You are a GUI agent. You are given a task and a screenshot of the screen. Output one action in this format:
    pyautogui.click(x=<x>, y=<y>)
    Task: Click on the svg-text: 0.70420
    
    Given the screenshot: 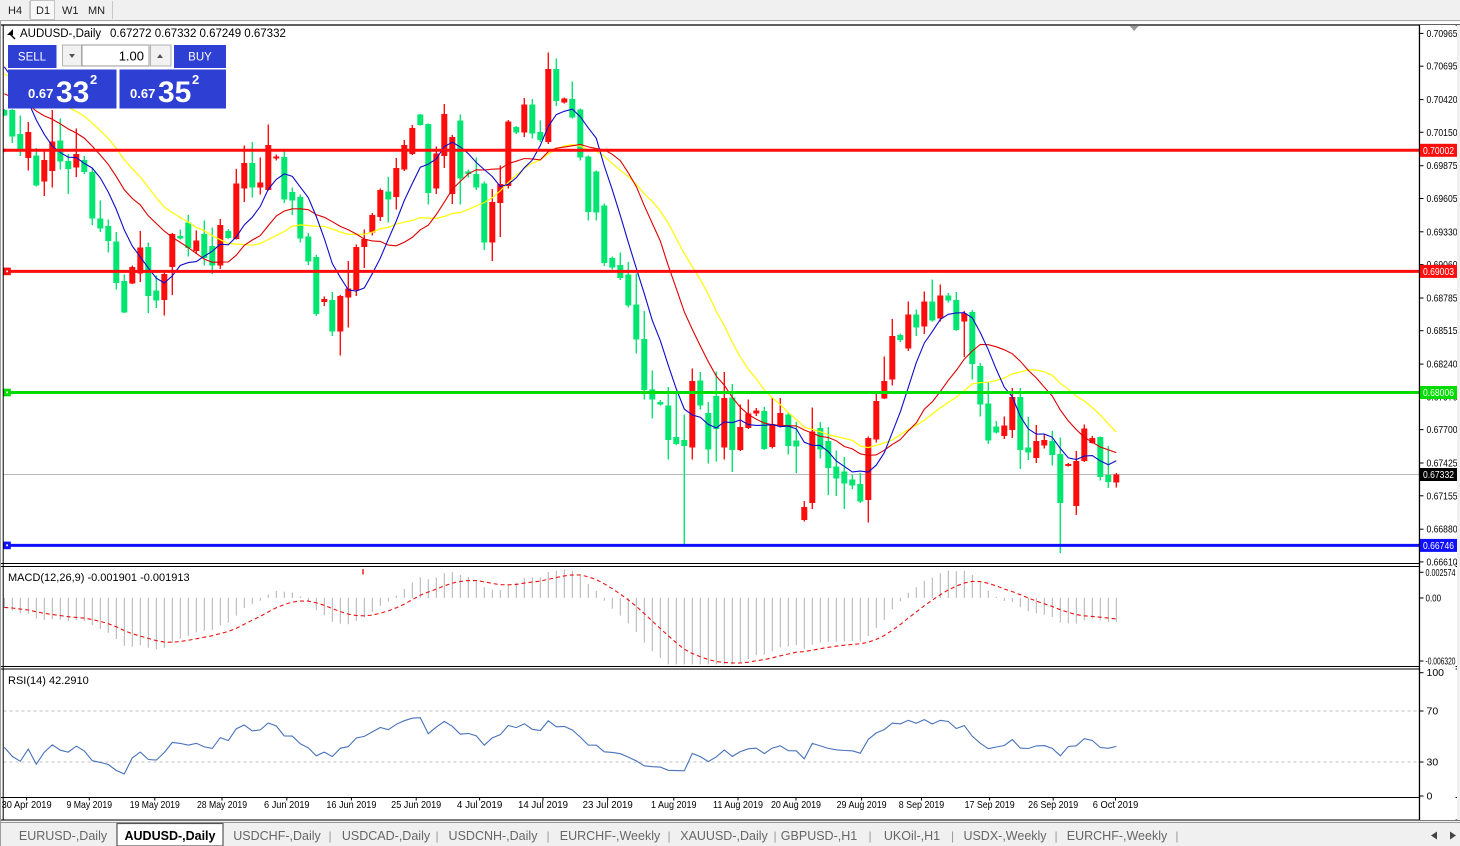 What is the action you would take?
    pyautogui.click(x=1442, y=100)
    